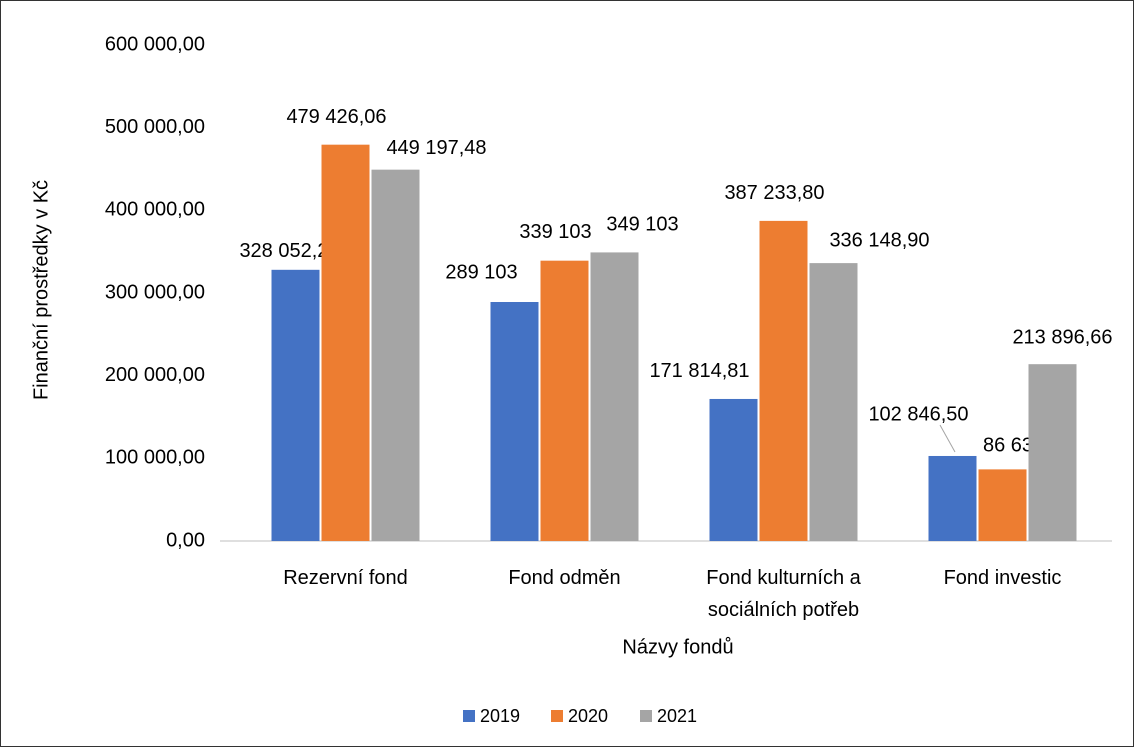 The image size is (1134, 747). I want to click on y-tick-label: 600 000,00, so click(155, 44).